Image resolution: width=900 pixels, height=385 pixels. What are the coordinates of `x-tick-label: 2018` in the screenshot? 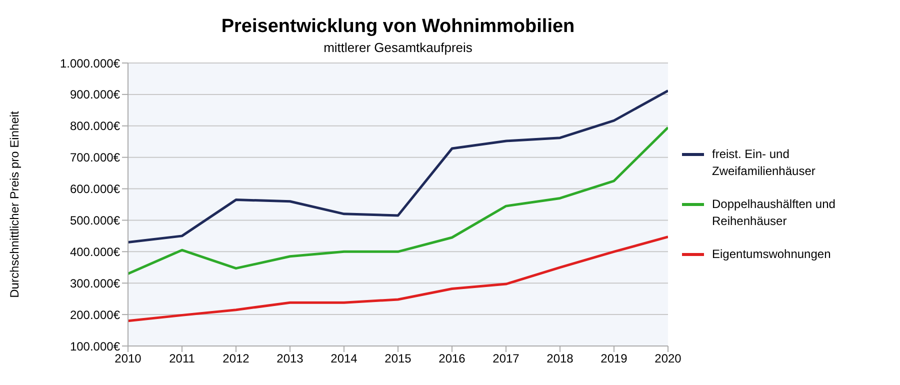 It's located at (560, 359).